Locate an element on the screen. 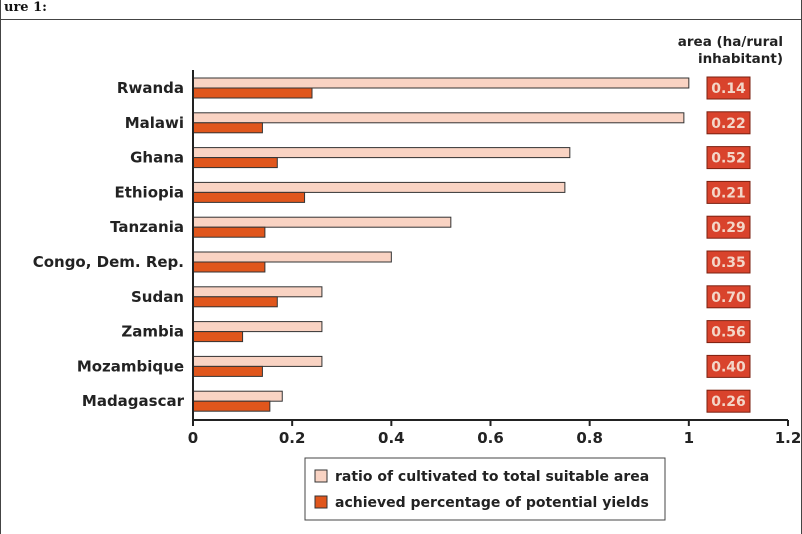 This screenshot has width=802, height=534. x-tick-label: 0.8 is located at coordinates (589, 438).